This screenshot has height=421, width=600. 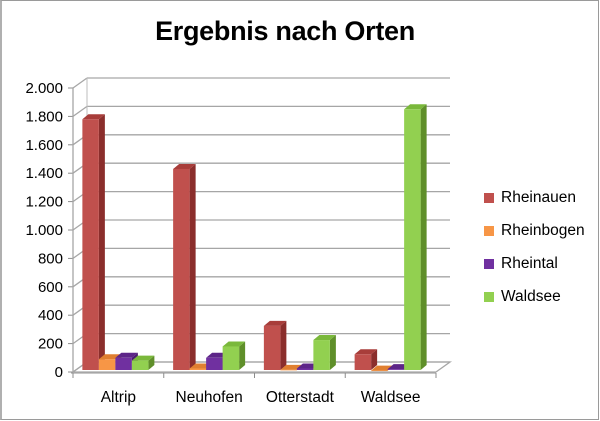 What do you see at coordinates (529, 263) in the screenshot?
I see `legend-label: Rheintal` at bounding box center [529, 263].